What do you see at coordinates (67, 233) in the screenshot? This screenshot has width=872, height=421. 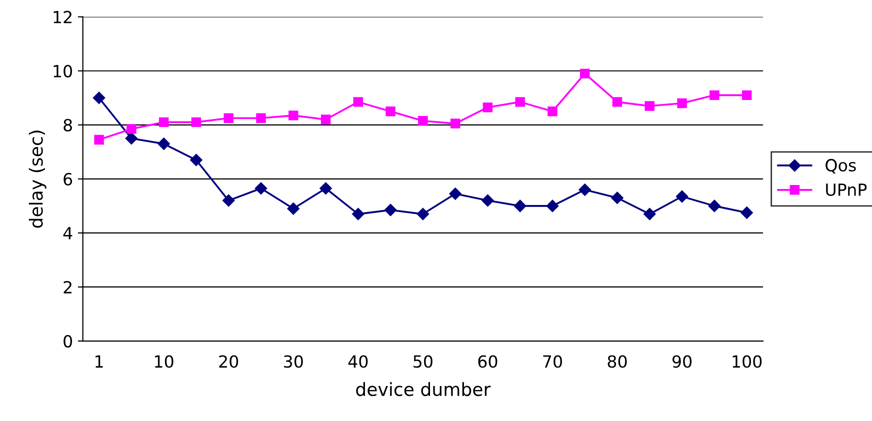 I see `y-tick-label: 4` at bounding box center [67, 233].